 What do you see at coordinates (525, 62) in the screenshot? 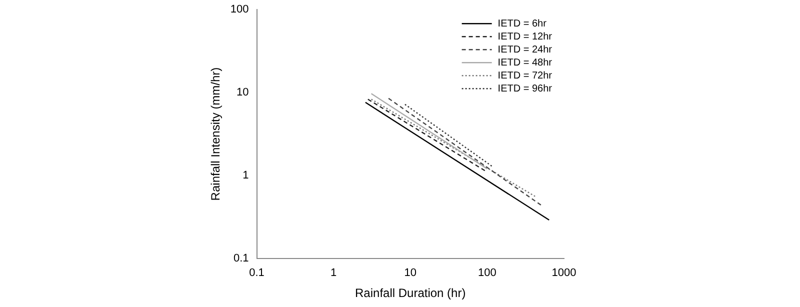
I see `legend-label: IETD = 48hr` at bounding box center [525, 62].